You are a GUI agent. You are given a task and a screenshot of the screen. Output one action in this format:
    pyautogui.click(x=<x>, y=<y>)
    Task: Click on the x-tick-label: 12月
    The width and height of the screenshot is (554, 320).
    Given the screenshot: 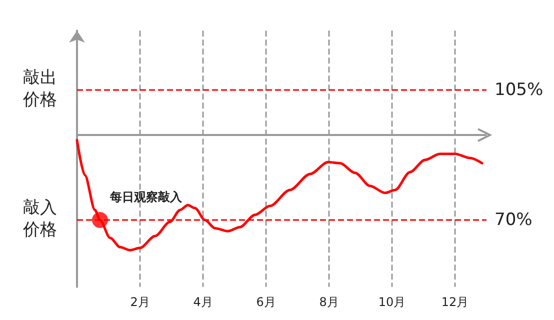 What is the action you would take?
    pyautogui.click(x=455, y=301)
    